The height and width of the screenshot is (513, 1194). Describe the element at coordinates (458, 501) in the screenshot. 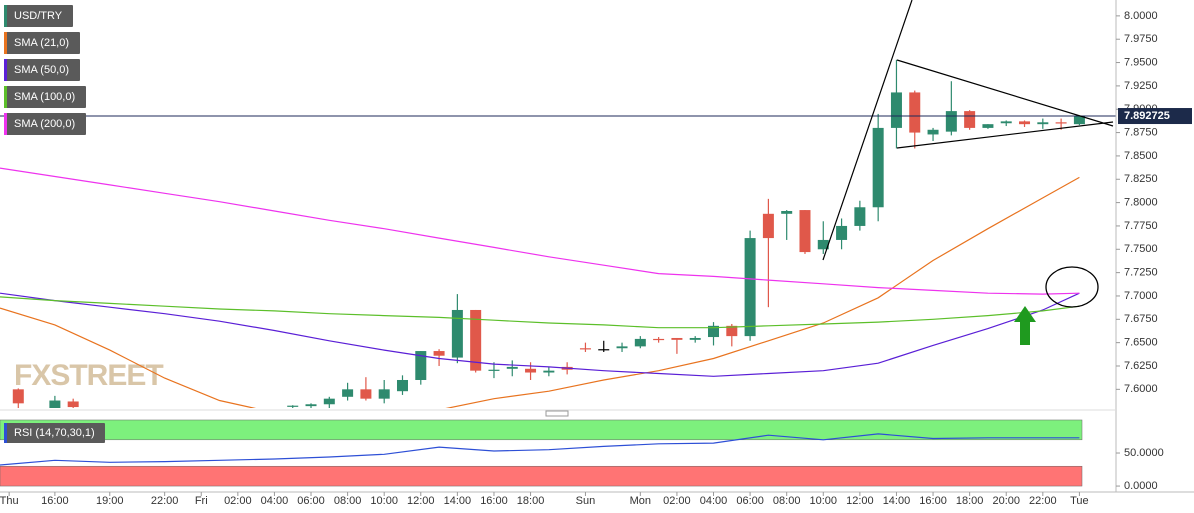

I see `x-tick-label: 14:00` at that location.